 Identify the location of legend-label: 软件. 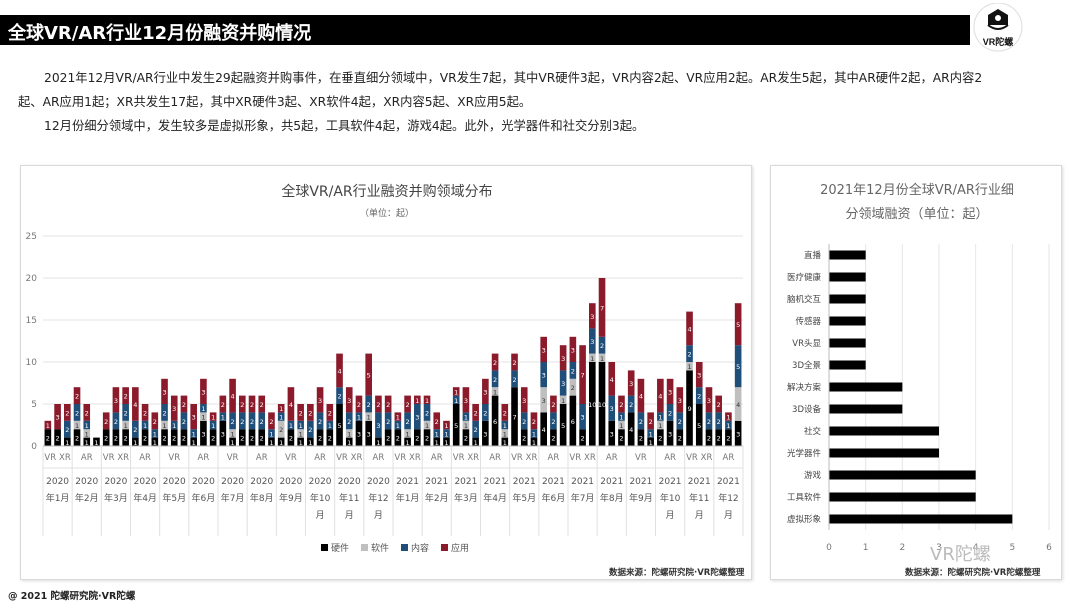
(380, 548).